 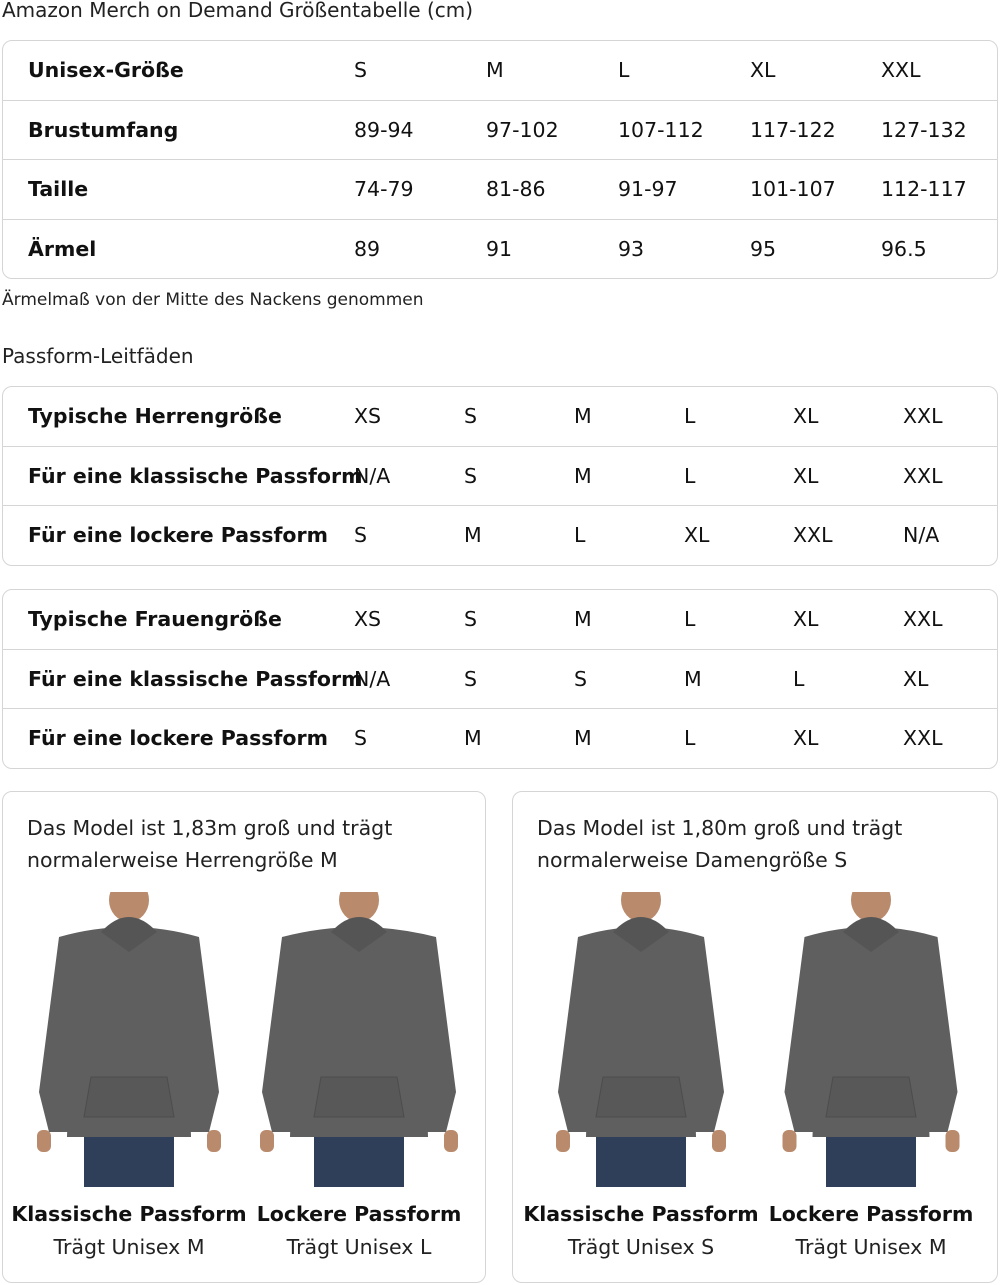 I want to click on row-label: Typische Herrengröße, so click(x=155, y=416).